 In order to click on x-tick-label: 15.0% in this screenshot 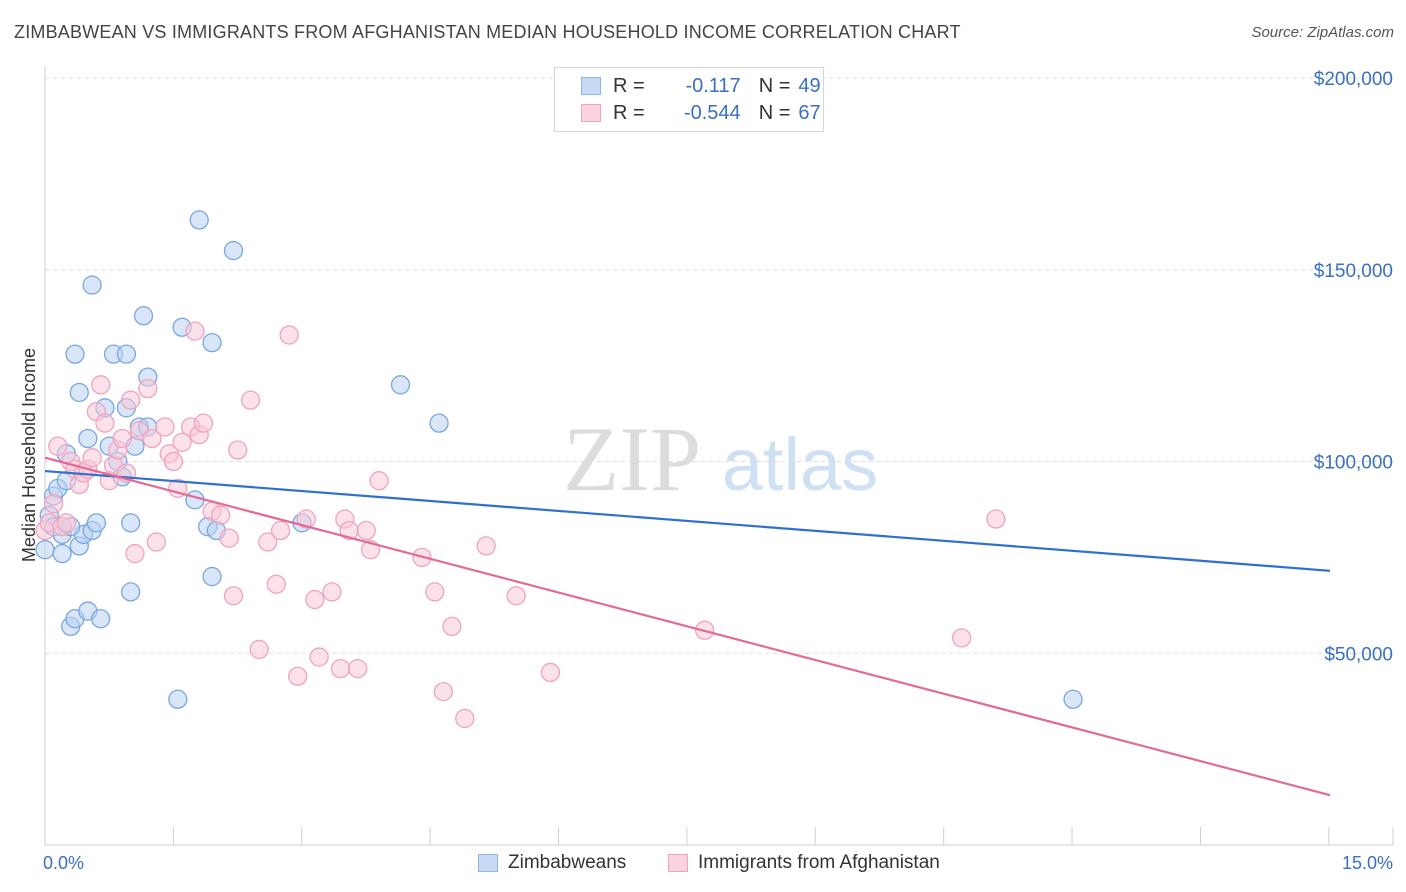, I will do `click(1367, 863)`.